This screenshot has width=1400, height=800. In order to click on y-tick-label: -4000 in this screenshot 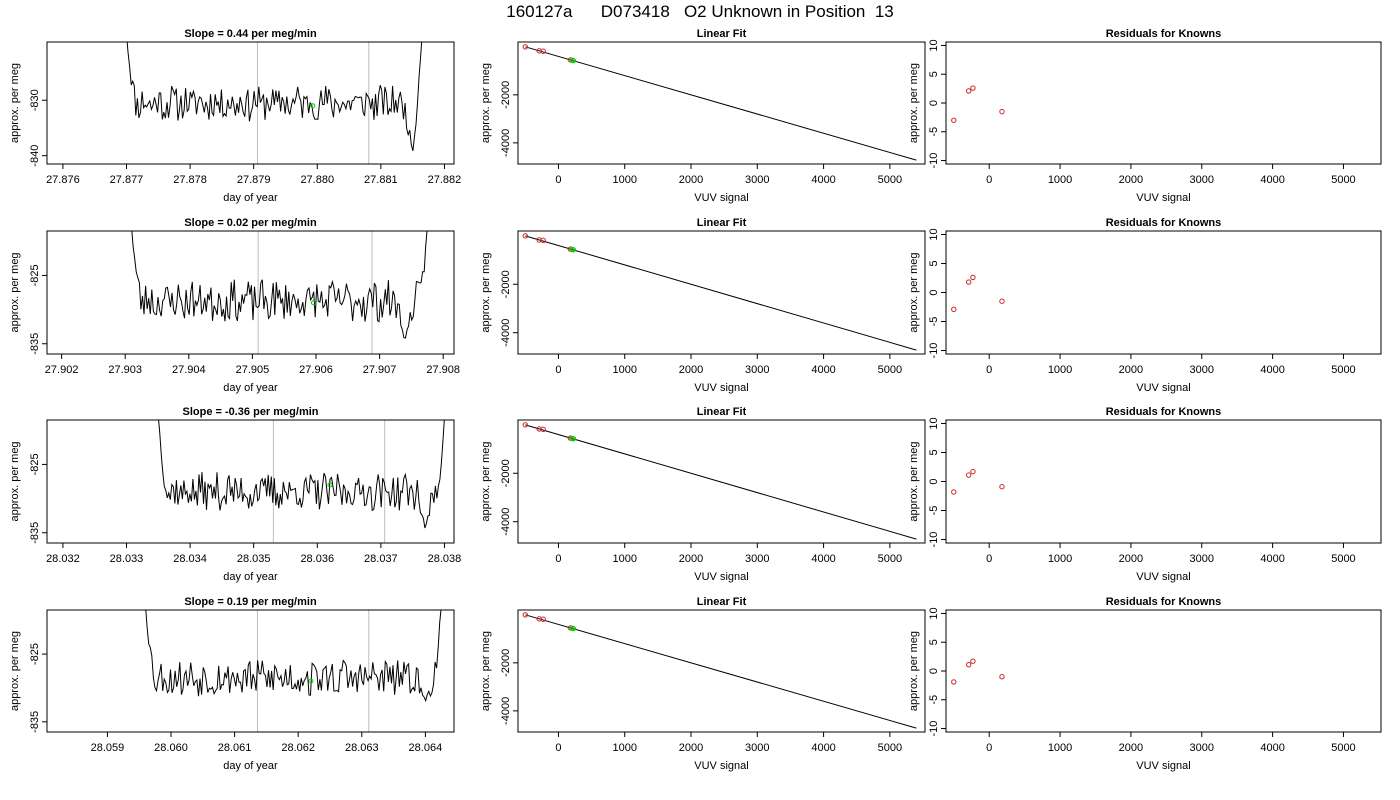, I will do `click(506, 333)`.